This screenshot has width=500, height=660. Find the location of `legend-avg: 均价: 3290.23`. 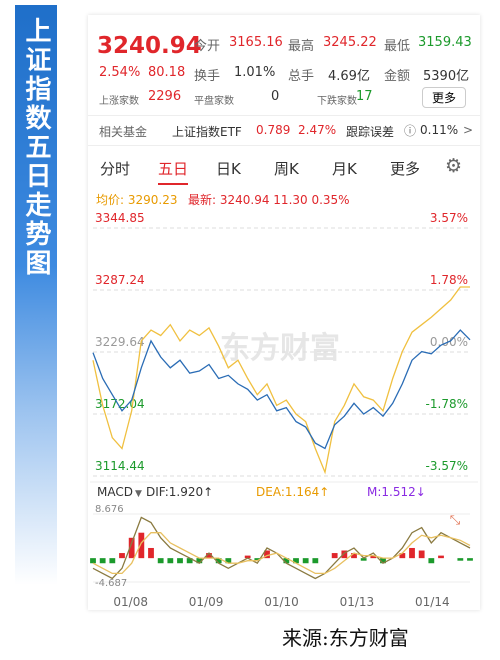

legend-avg: 均价: 3290.23 is located at coordinates (137, 200).